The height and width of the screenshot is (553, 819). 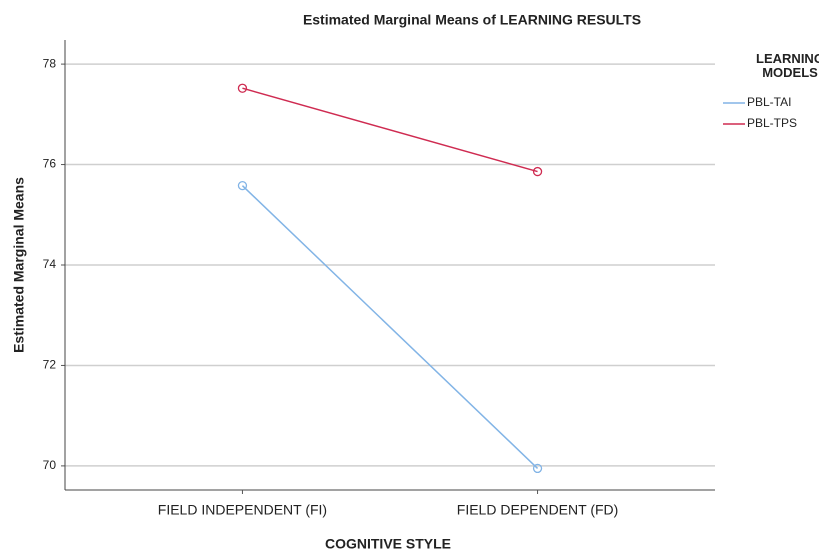 I want to click on legend-title: LEARNING MODELS, so click(x=787, y=65).